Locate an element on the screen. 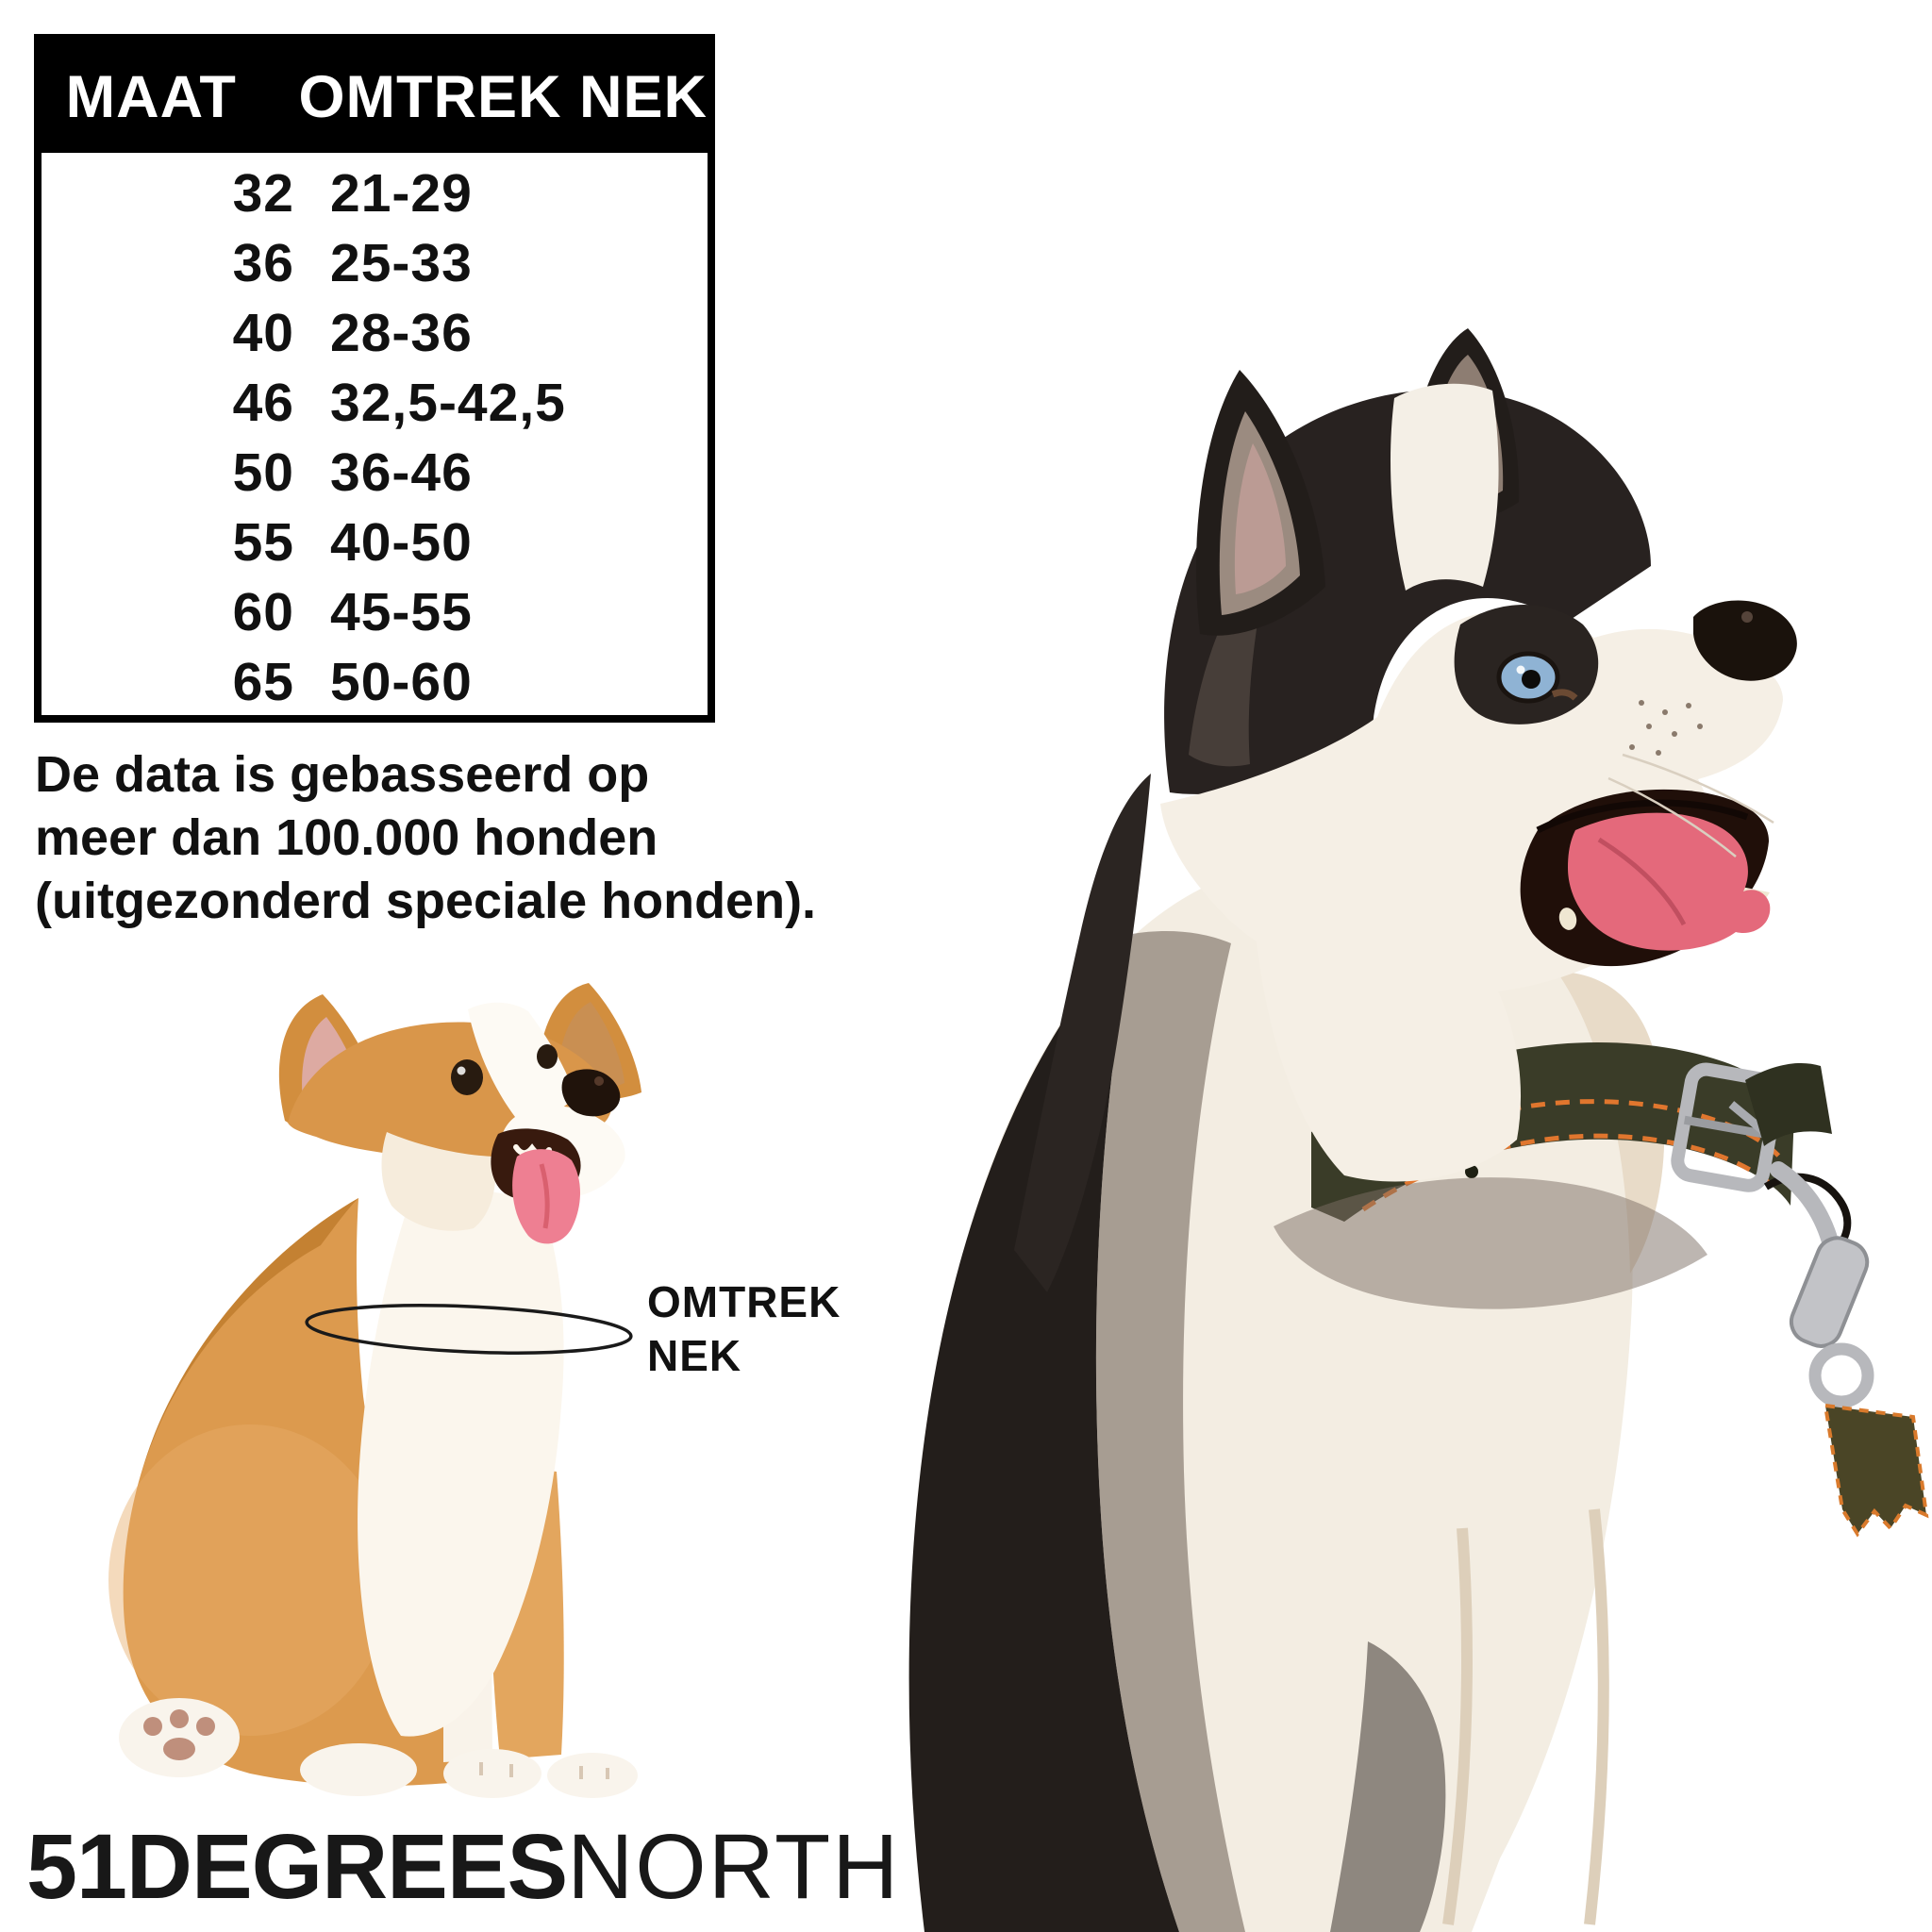  husky-flank is located at coordinates (1043, 1433).